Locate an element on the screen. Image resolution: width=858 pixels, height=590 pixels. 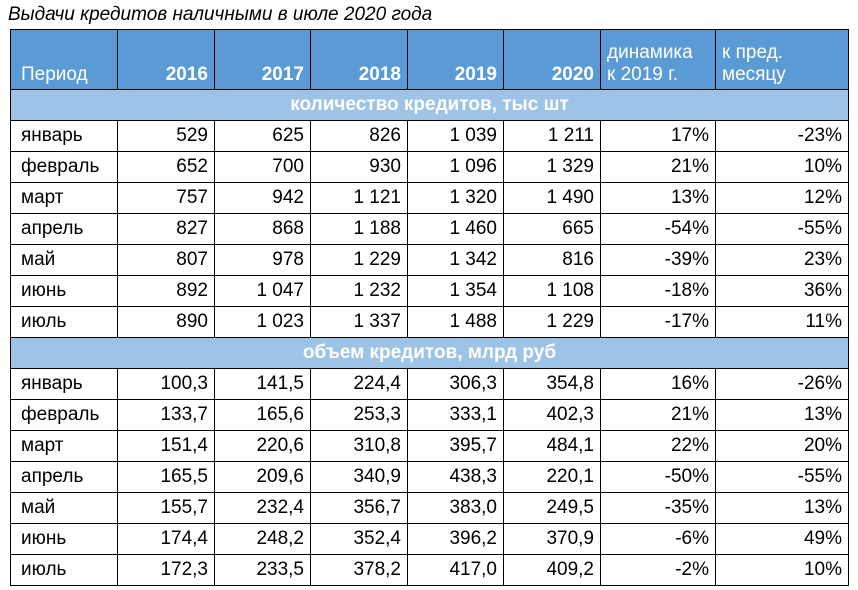
row-label: февраль is located at coordinates (64, 415).